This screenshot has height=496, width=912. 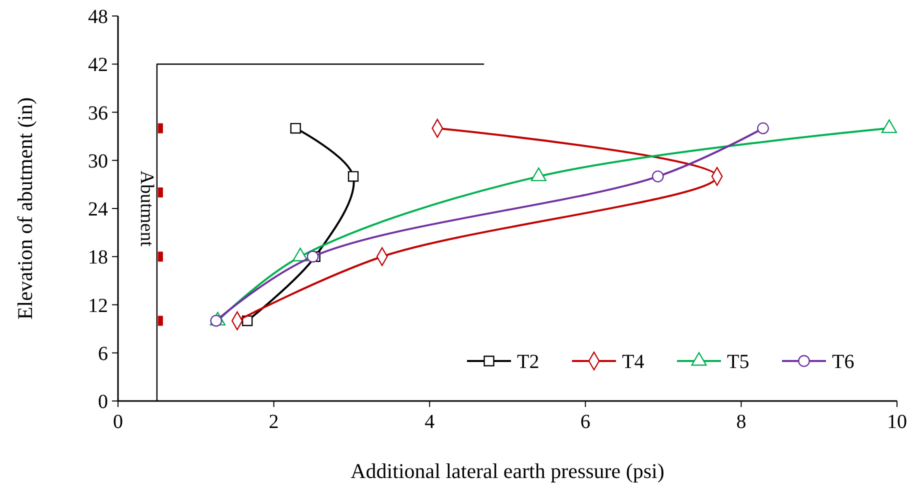 I want to click on y-tick-label: 0, so click(x=103, y=402).